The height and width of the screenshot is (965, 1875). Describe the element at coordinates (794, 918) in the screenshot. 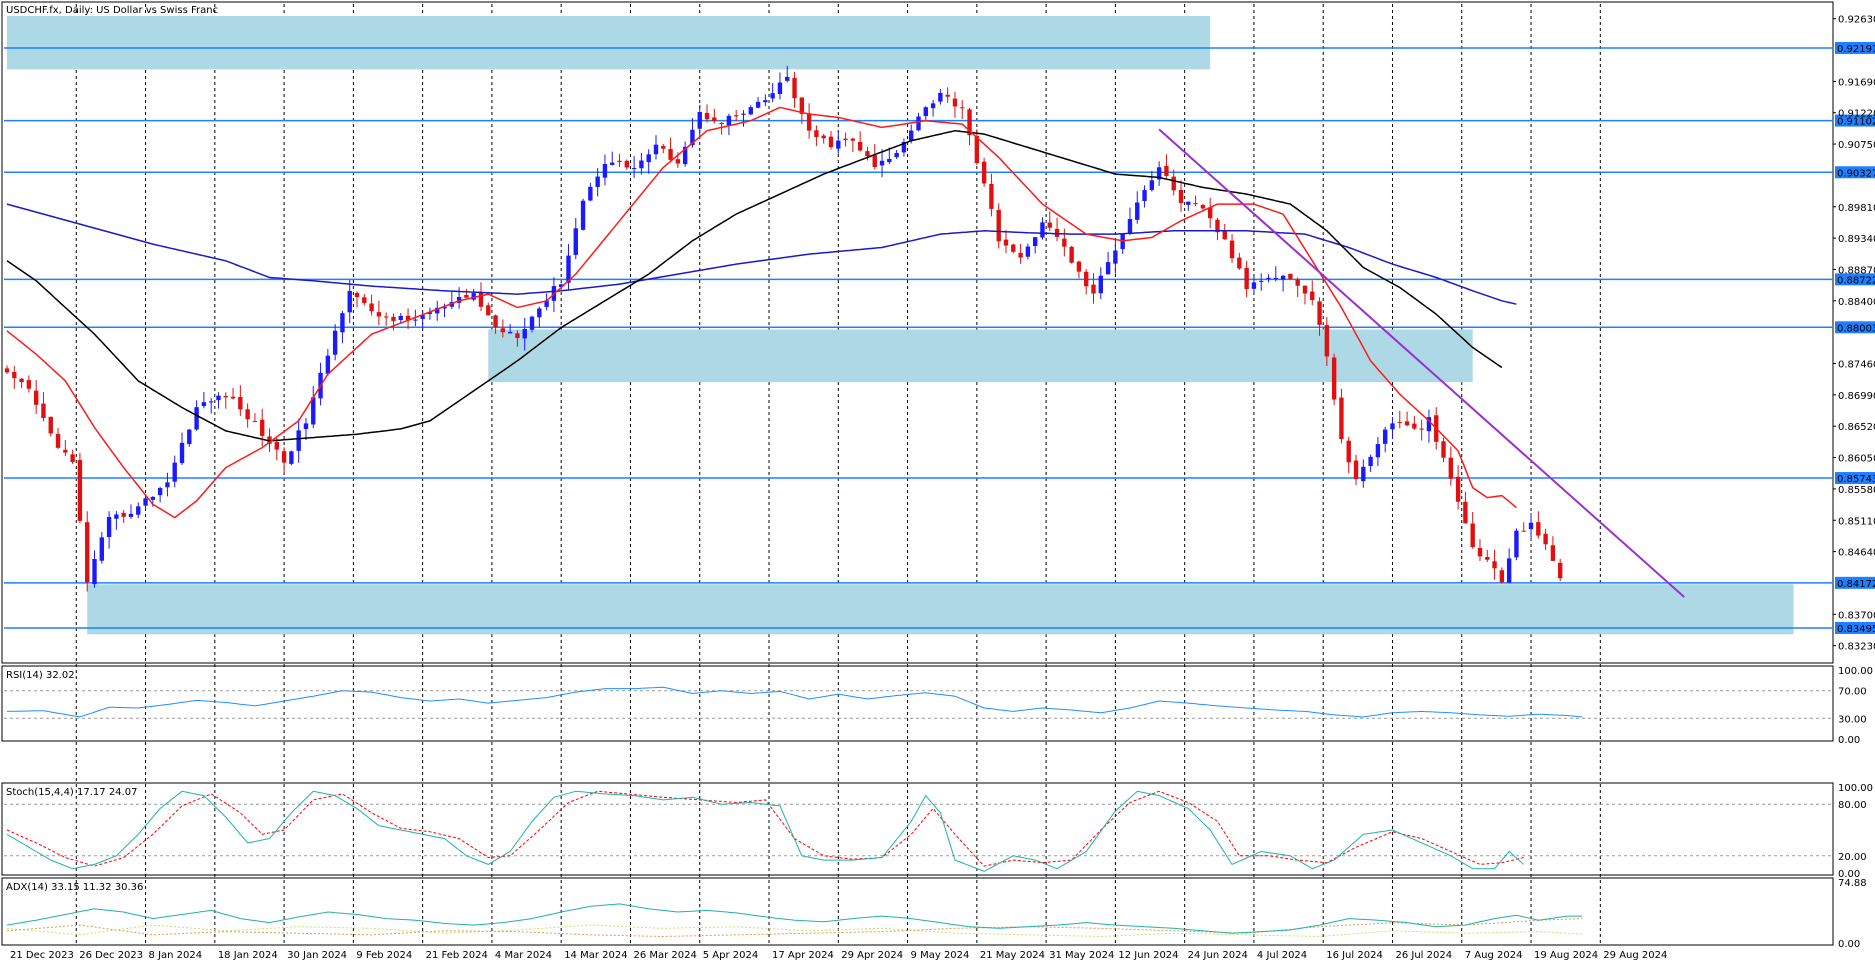

I see `adx-main-line` at that location.